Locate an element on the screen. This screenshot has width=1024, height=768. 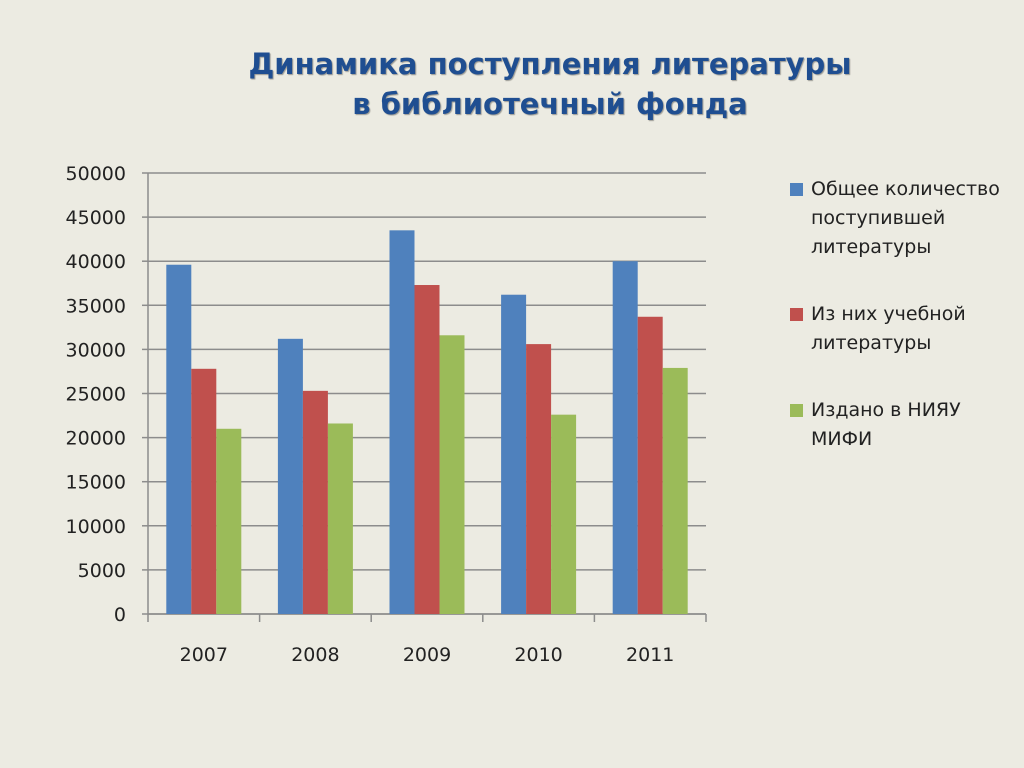
legend-item: Общее количество поступившей литературы is located at coordinates (905, 218).